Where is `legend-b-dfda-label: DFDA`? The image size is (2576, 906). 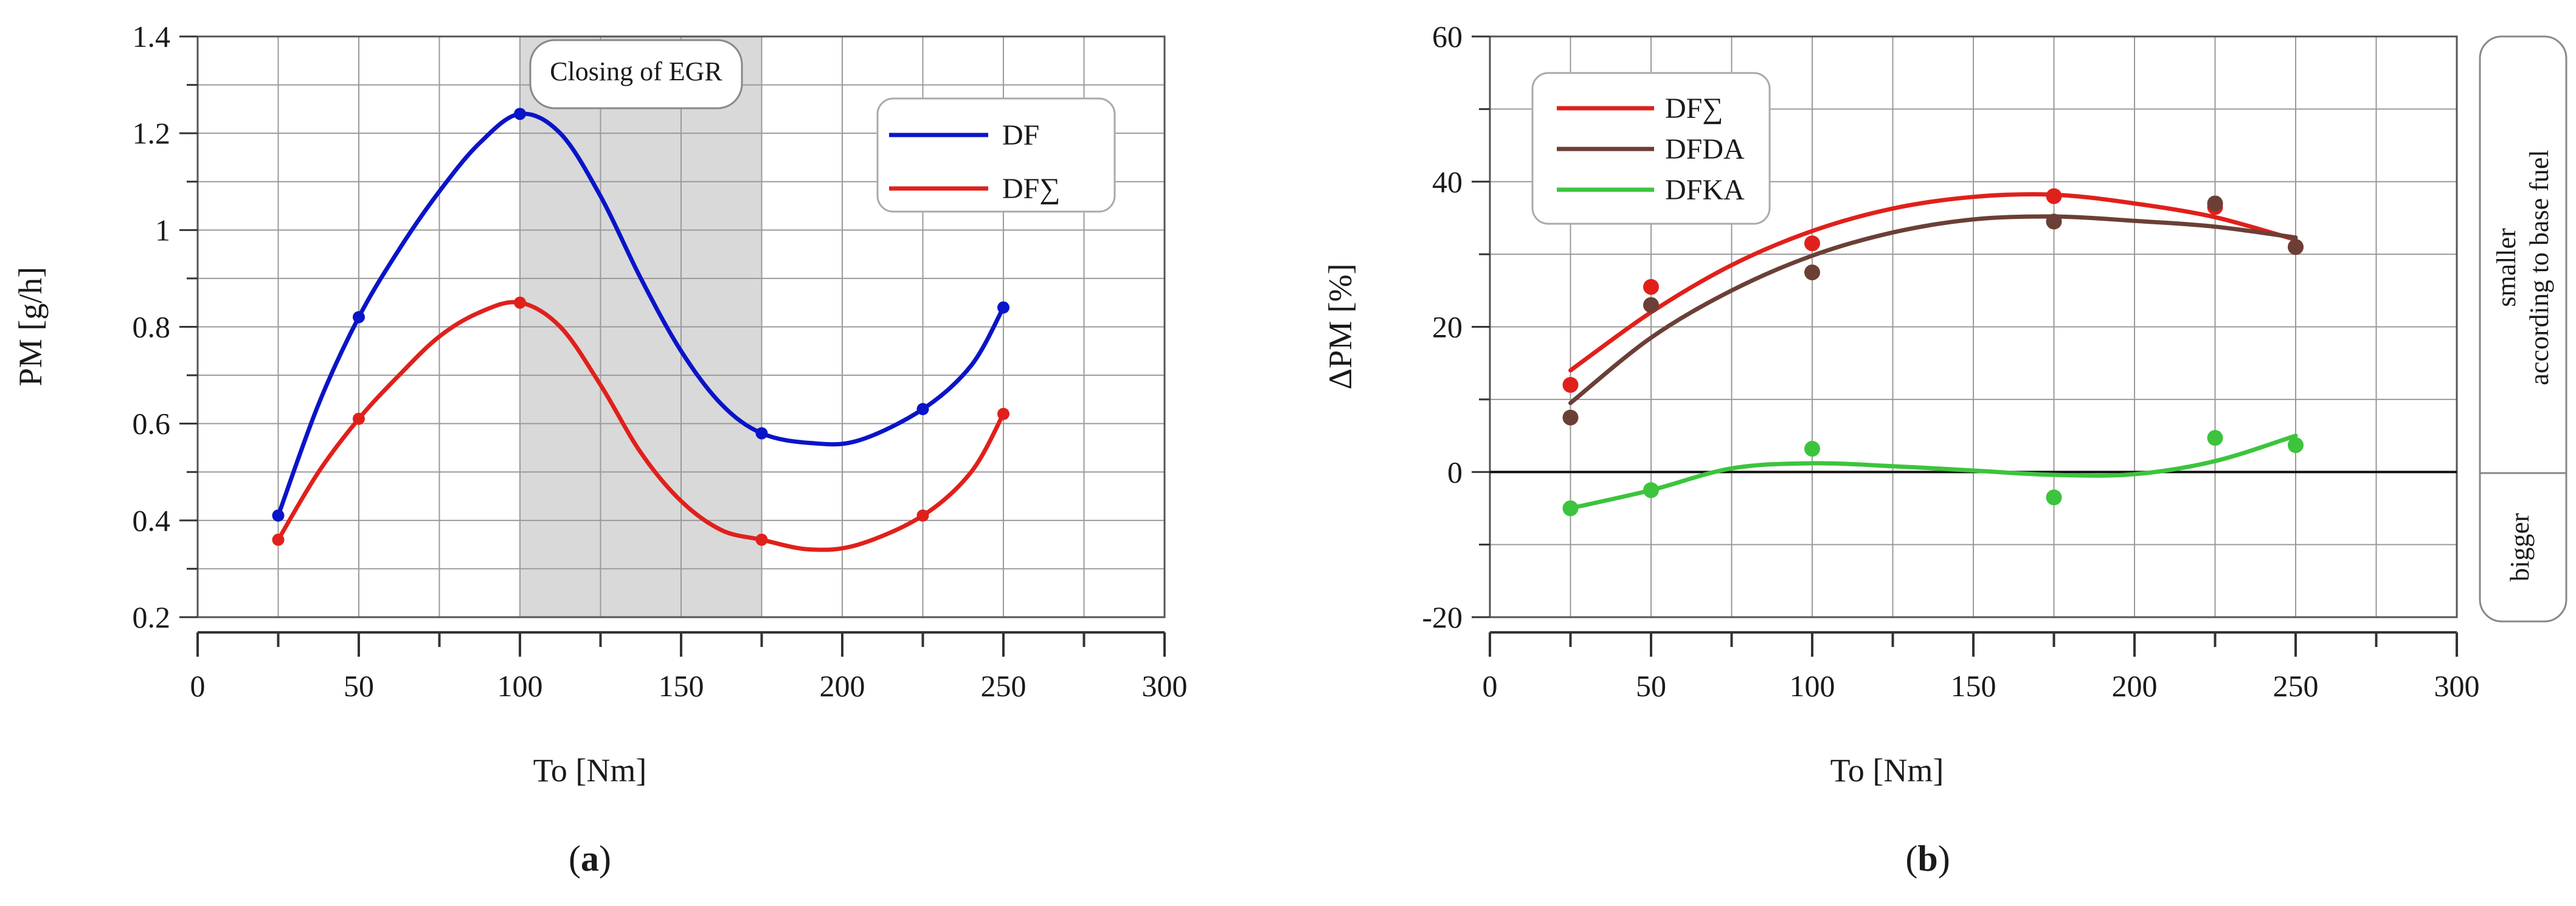
legend-b-dfda-label: DFDA is located at coordinates (1705, 149).